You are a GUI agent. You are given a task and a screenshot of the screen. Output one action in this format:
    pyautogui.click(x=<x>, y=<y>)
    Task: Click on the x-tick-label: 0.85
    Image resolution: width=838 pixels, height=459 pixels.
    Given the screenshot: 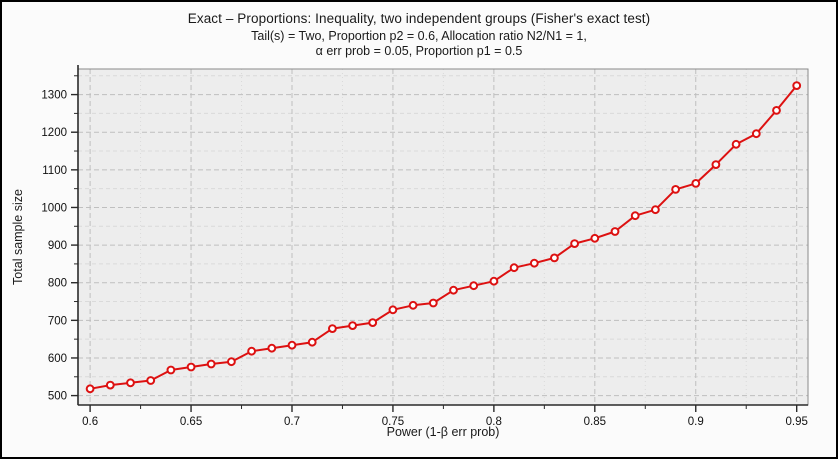 What is the action you would take?
    pyautogui.click(x=595, y=422)
    